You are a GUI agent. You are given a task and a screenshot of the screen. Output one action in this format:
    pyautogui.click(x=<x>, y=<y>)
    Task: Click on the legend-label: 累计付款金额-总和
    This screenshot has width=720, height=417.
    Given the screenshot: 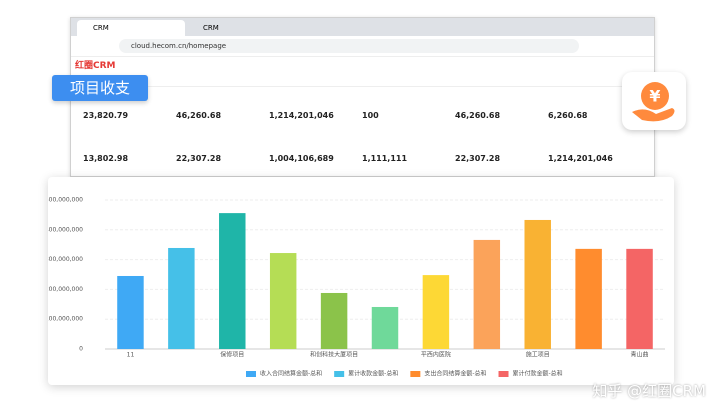 What is the action you would take?
    pyautogui.click(x=538, y=374)
    